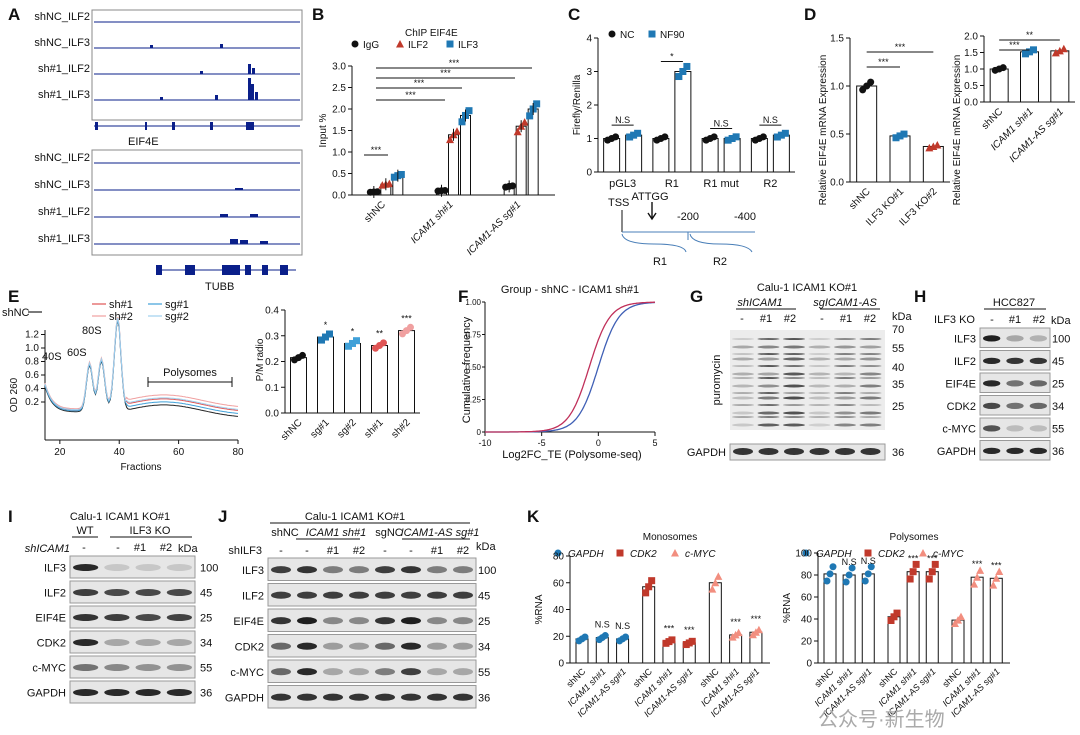 The width and height of the screenshot is (1080, 735). I want to click on G-lane: #1, so click(846, 319).